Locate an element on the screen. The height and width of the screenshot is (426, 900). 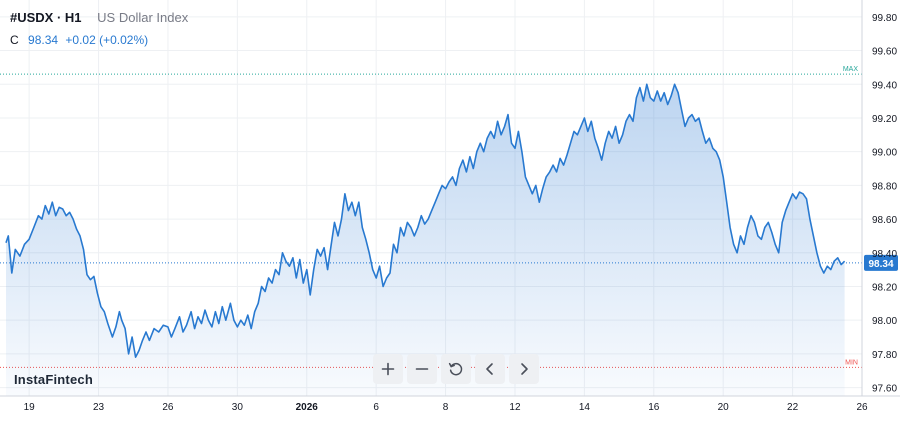
x-tick-label: 30 is located at coordinates (238, 407).